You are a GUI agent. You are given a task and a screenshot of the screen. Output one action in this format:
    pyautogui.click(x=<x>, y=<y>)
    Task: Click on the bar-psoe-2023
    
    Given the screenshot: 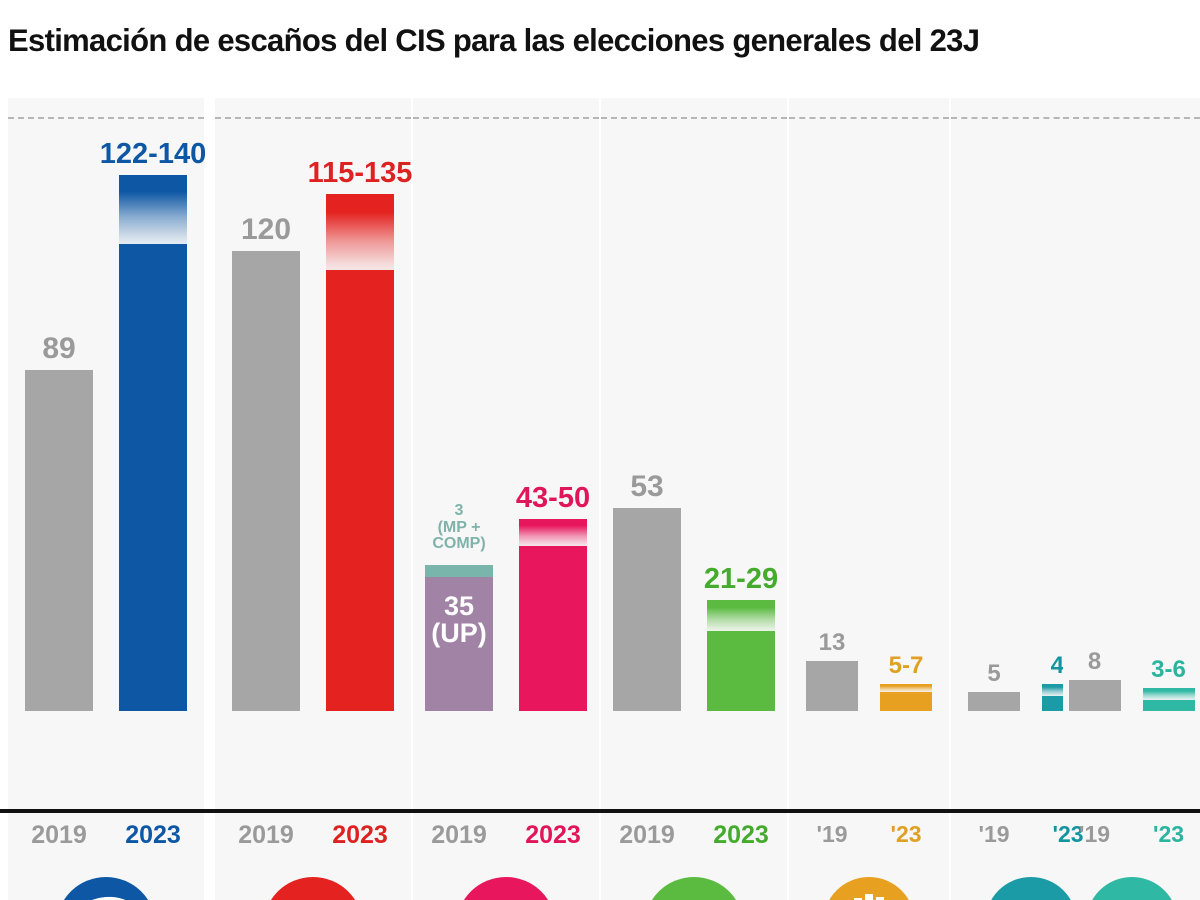 What is the action you would take?
    pyautogui.click(x=360, y=452)
    